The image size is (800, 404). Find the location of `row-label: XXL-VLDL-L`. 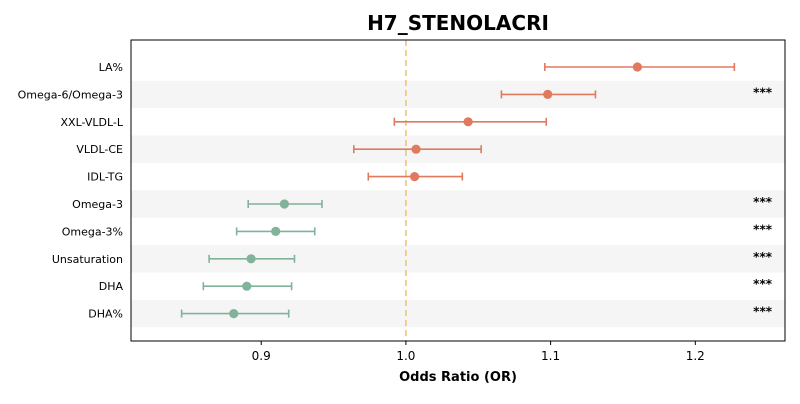

row-label: XXL-VLDL-L is located at coordinates (92, 122).